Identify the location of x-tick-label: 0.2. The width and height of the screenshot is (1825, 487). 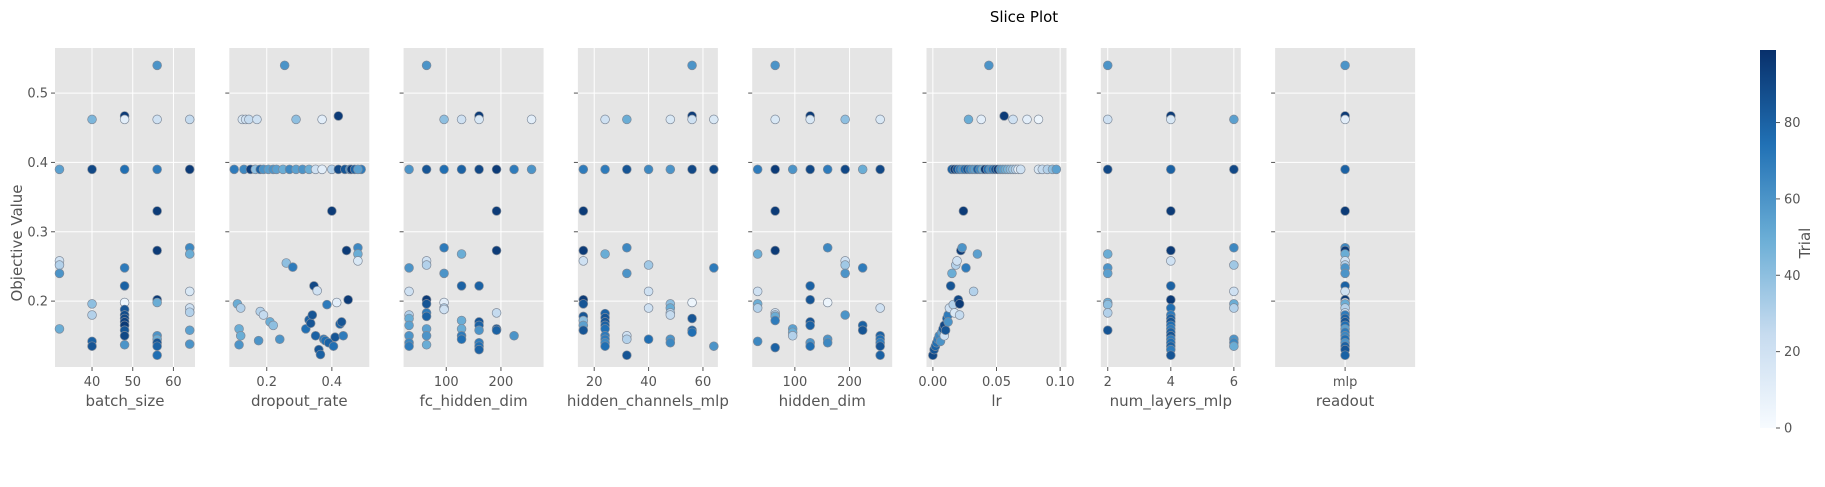
(266, 382).